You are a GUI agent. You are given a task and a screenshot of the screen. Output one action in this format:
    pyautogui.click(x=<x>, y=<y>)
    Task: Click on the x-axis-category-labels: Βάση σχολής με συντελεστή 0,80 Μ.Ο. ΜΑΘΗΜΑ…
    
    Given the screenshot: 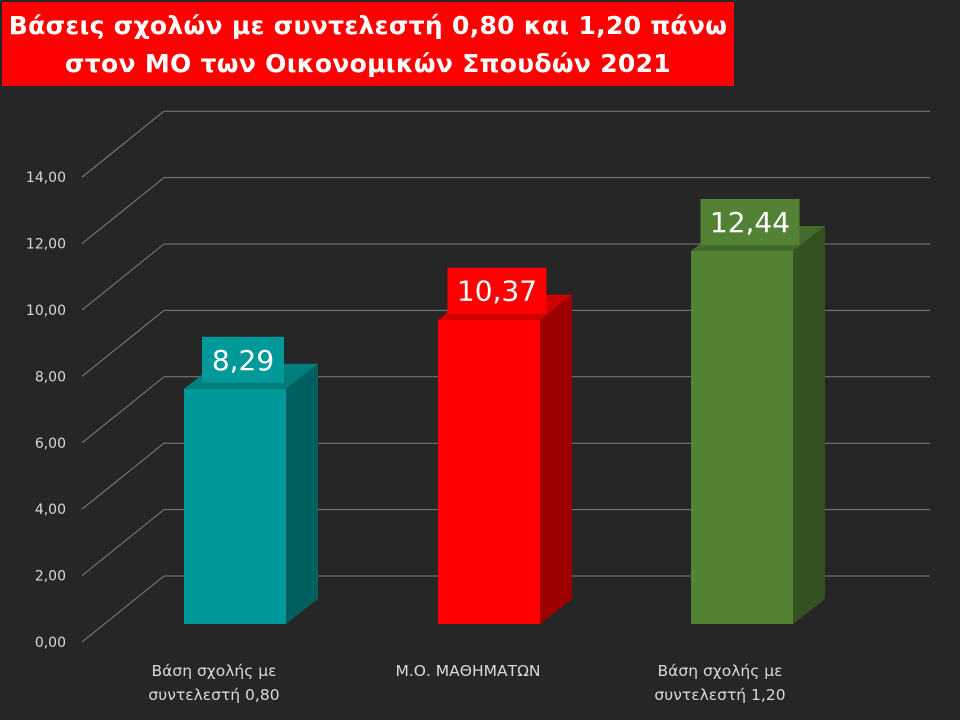 What is the action you would take?
    pyautogui.click(x=466, y=683)
    